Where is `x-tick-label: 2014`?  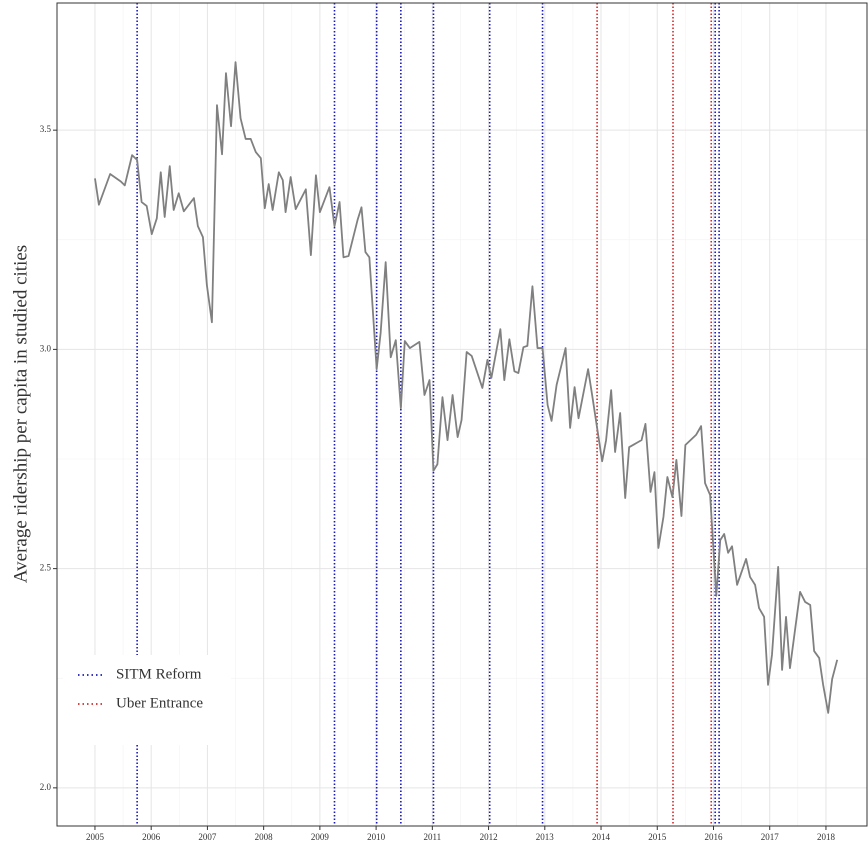 x-tick-label: 2014 is located at coordinates (601, 837).